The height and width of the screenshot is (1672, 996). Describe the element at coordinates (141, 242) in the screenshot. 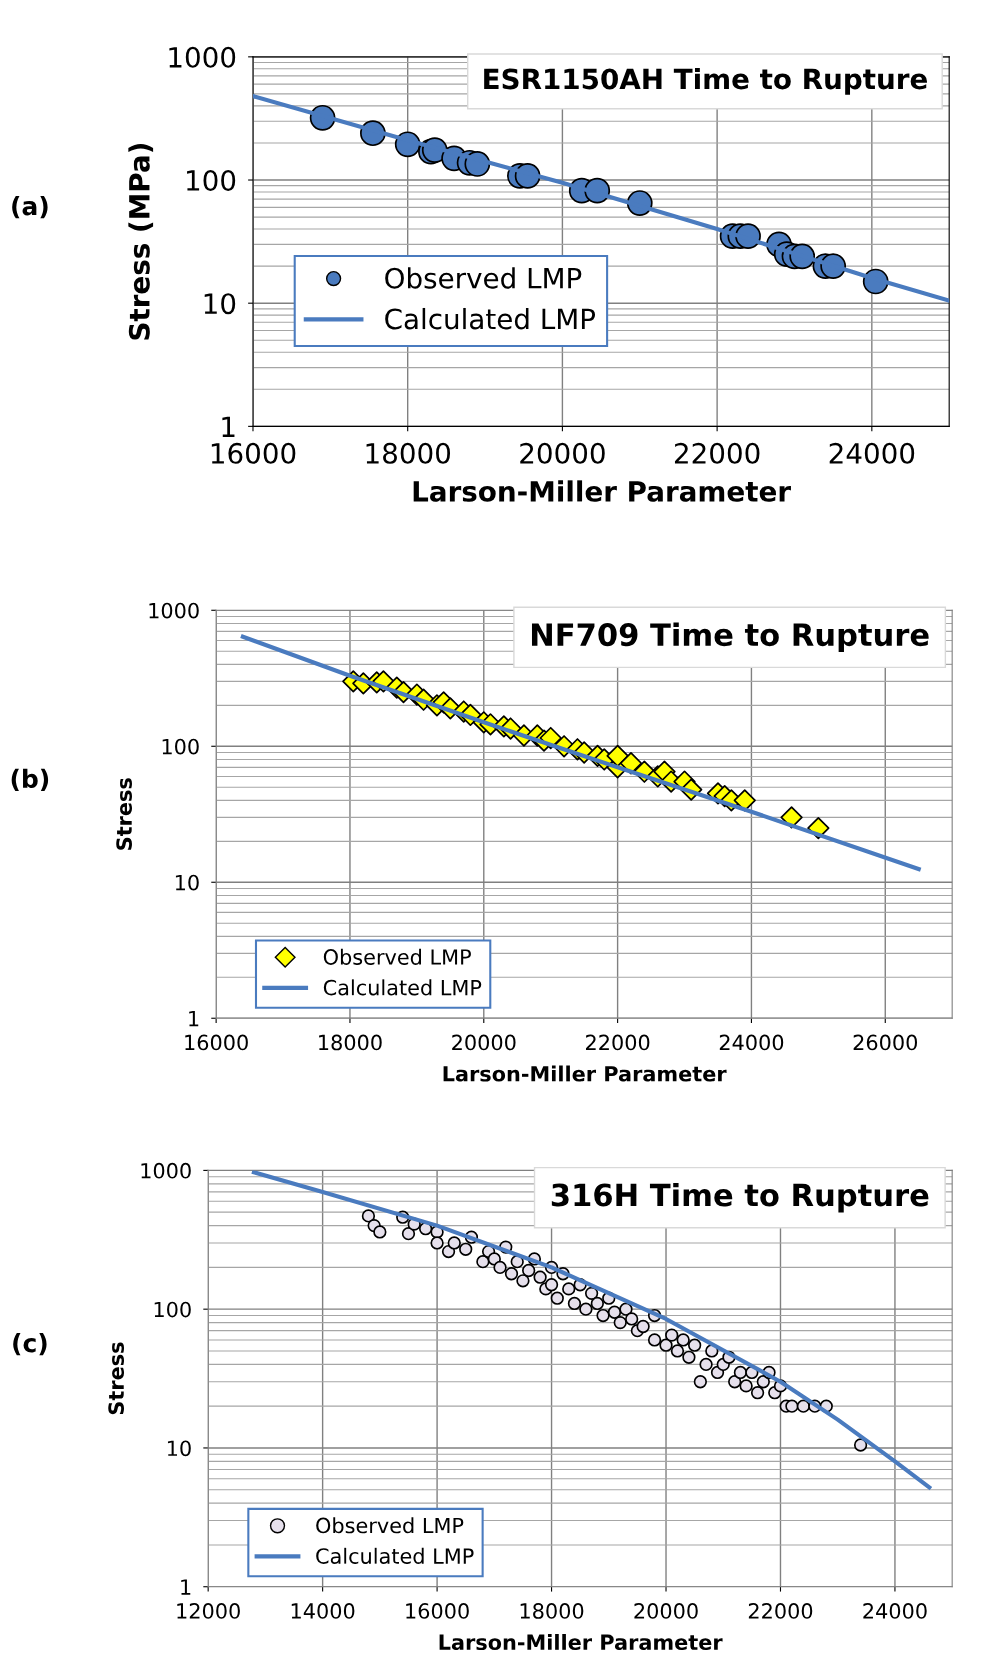

I see `y-axis-title: Stress (MPa)` at that location.